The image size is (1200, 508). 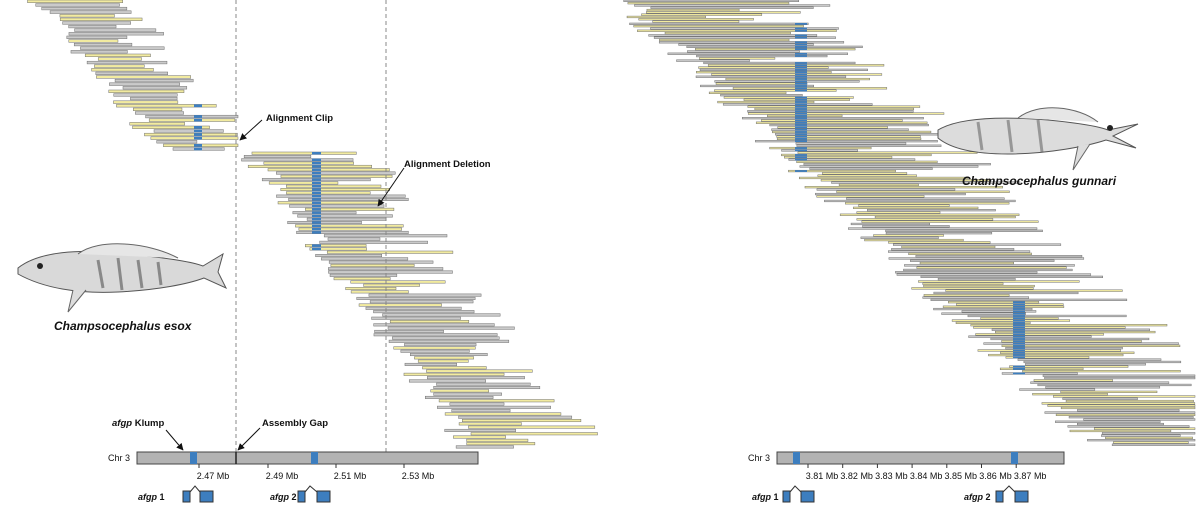 What do you see at coordinates (759, 458) in the screenshot?
I see `chromosome-label: Chr 3` at bounding box center [759, 458].